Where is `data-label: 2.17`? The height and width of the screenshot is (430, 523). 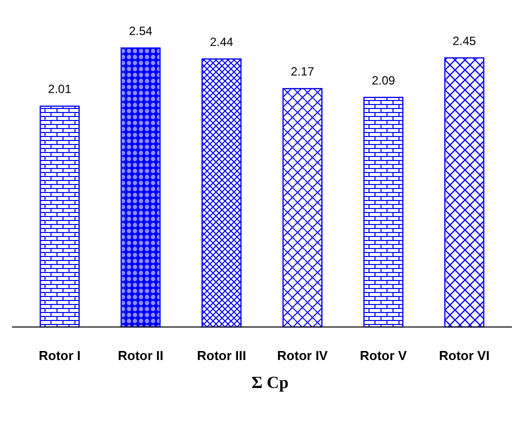 data-label: 2.17 is located at coordinates (302, 71).